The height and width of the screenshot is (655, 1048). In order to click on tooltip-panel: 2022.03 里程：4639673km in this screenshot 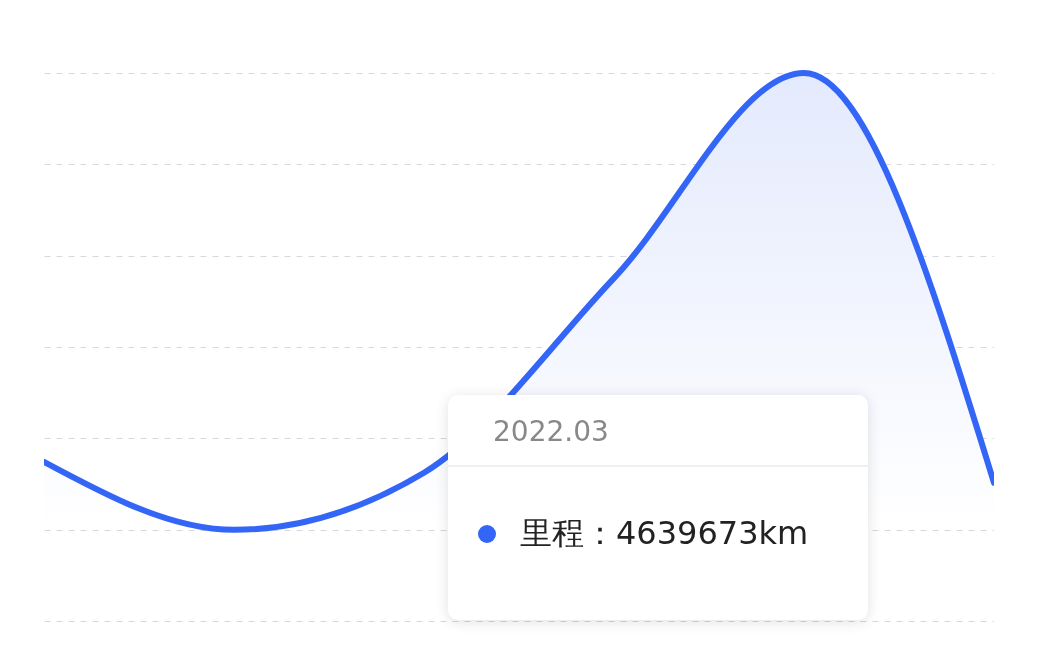, I will do `click(658, 507)`.